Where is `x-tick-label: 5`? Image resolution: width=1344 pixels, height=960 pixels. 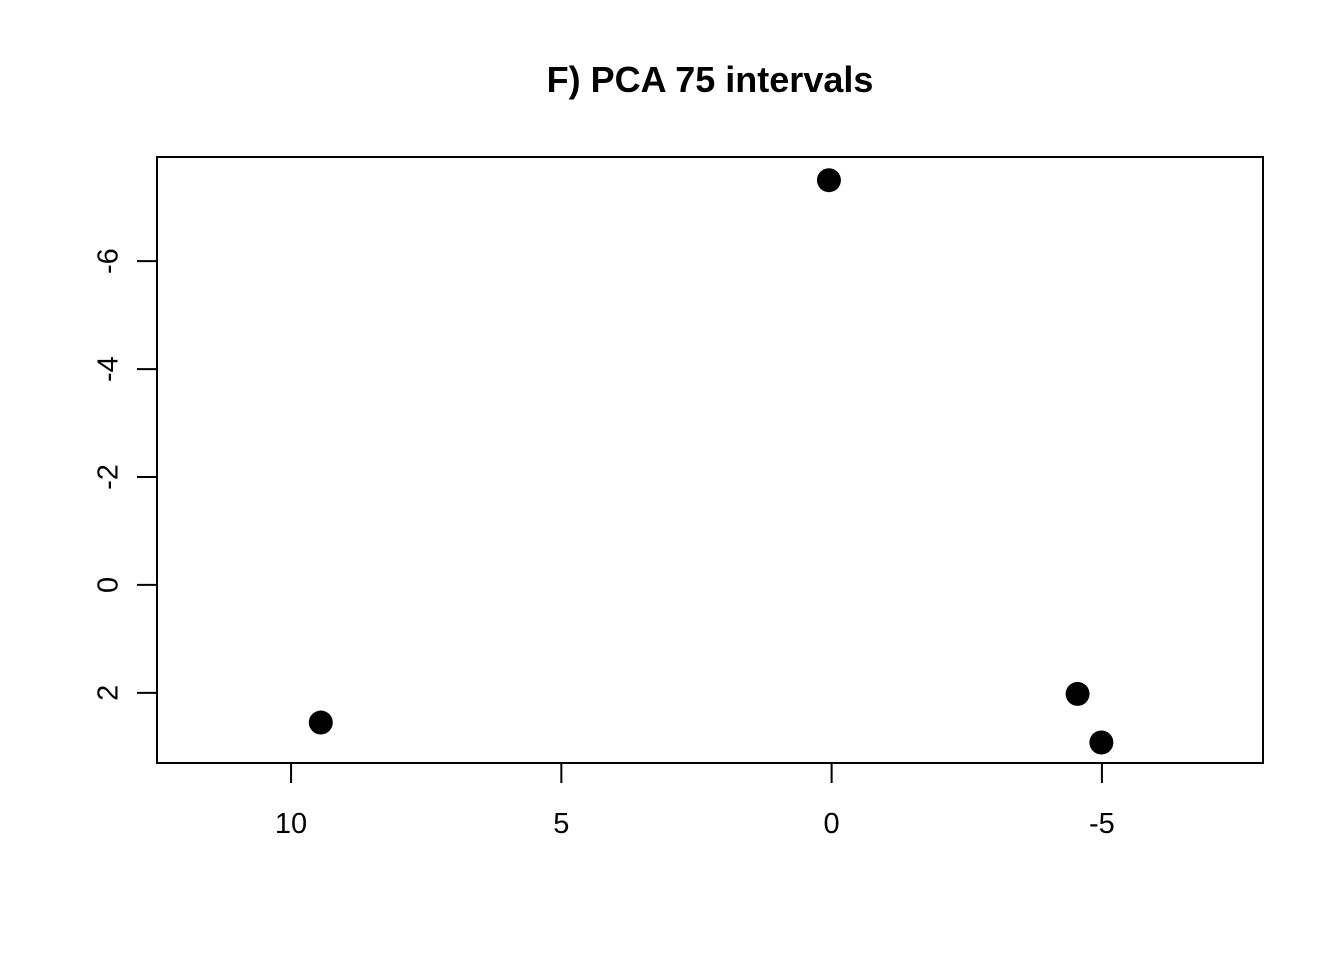 x-tick-label: 5 is located at coordinates (561, 824).